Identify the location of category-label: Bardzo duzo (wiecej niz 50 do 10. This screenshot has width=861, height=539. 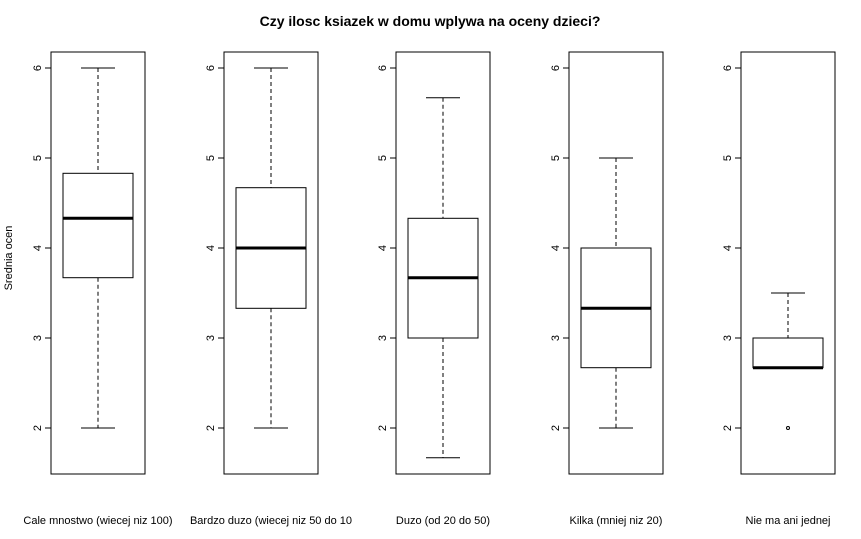
(271, 521).